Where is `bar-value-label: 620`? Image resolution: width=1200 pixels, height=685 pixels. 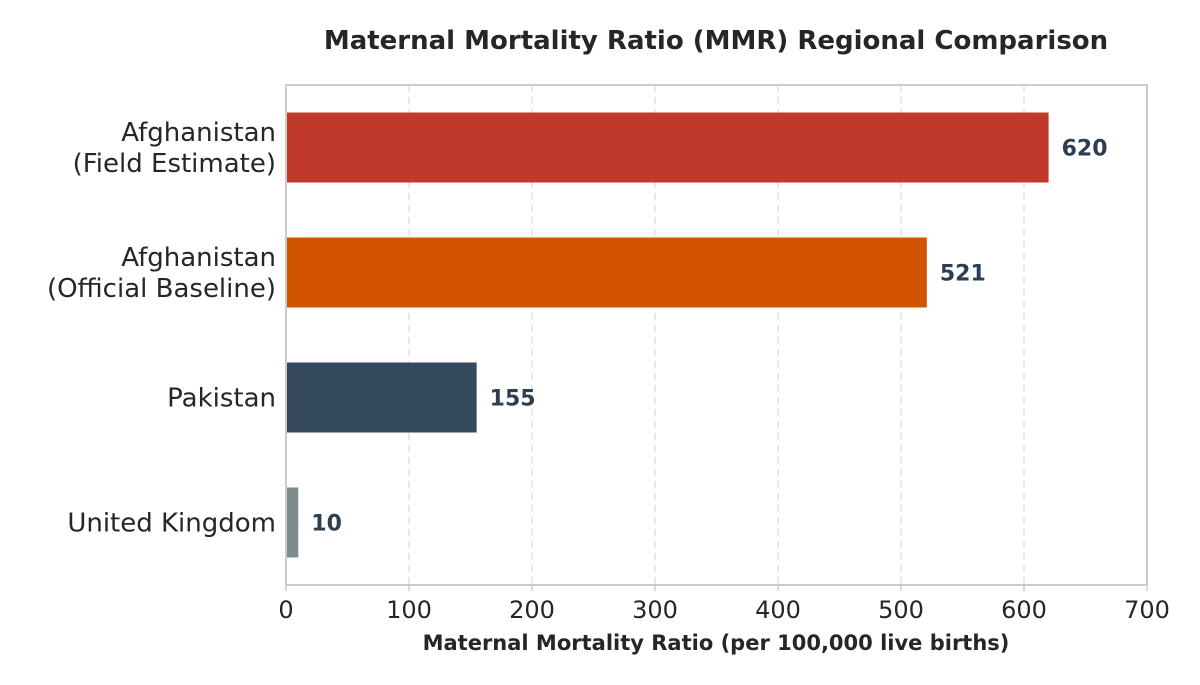 bar-value-label: 620 is located at coordinates (1085, 149).